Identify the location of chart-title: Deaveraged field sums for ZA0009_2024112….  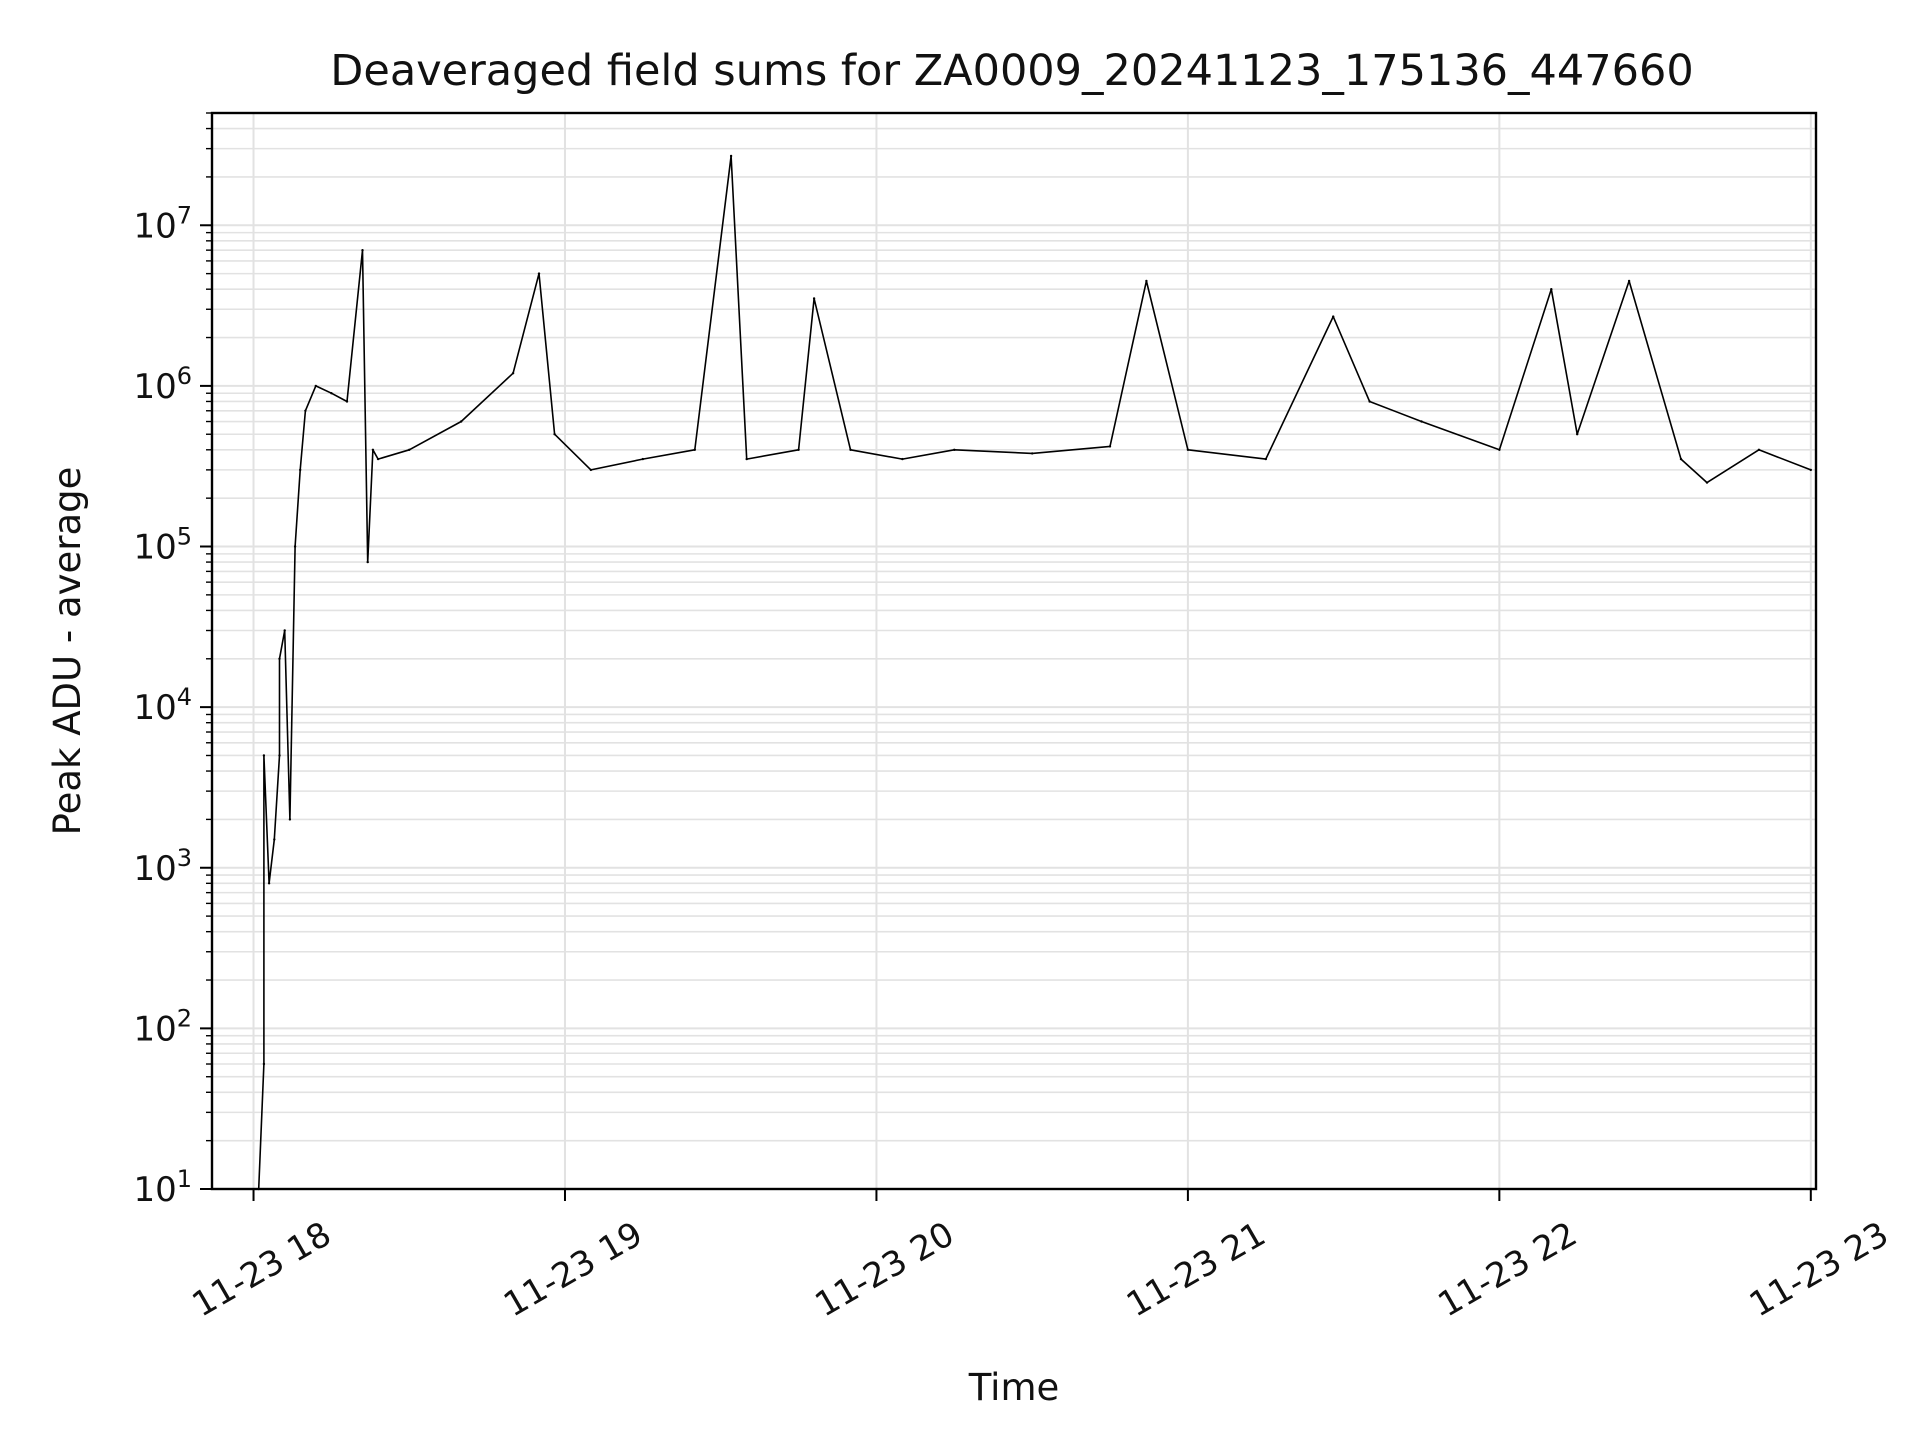
(1011, 71).